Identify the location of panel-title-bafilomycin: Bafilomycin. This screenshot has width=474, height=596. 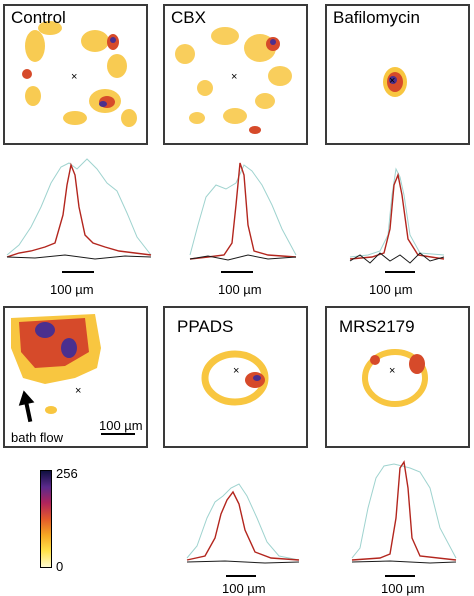
(376, 17).